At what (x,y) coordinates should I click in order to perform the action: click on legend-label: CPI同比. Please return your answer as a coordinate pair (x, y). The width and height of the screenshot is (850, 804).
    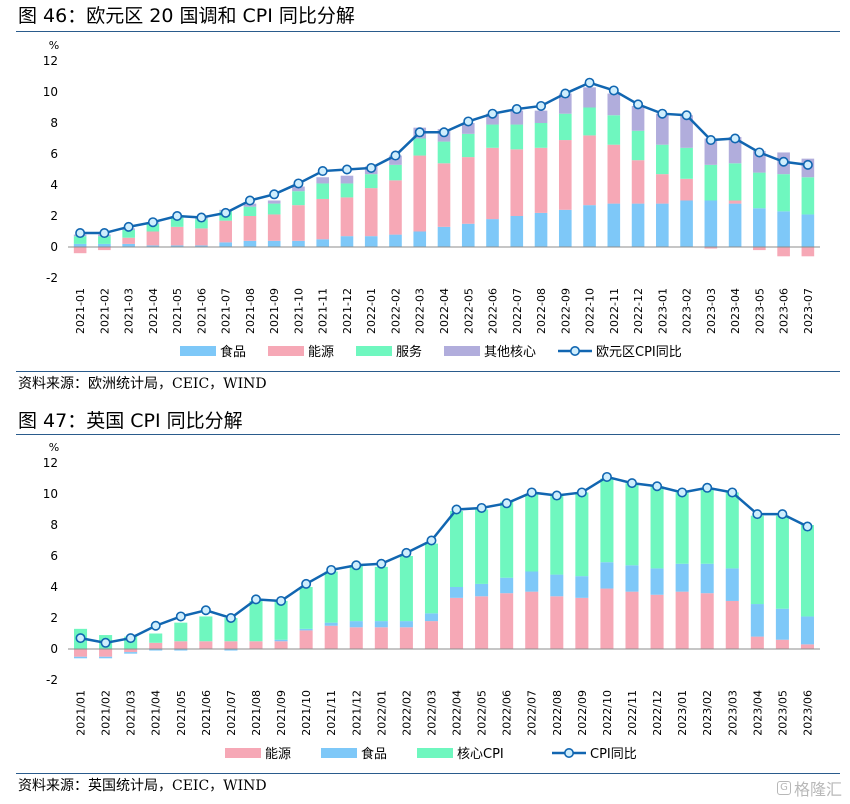
    Looking at the image, I should click on (613, 754).